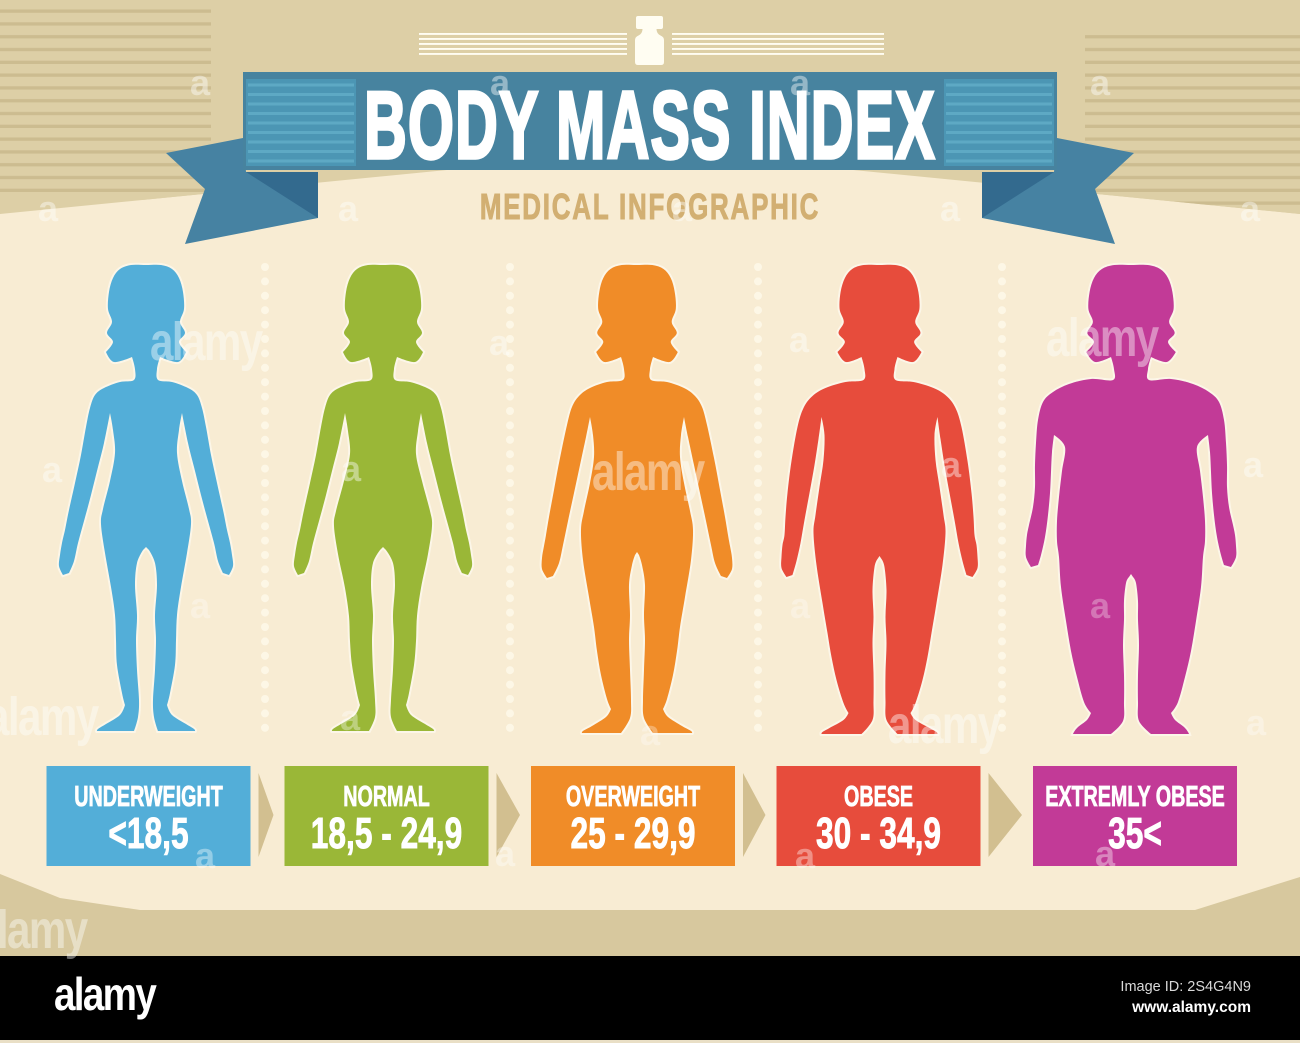 The height and width of the screenshot is (1043, 1300). Describe the element at coordinates (650, 124) in the screenshot. I see `svg-text: BODY MASS INDEX` at that location.